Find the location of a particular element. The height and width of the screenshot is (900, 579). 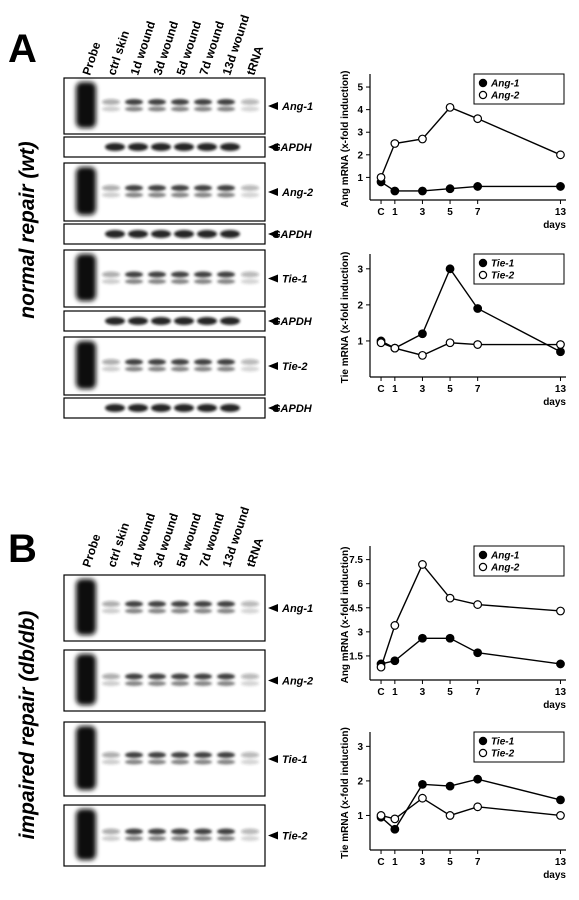

blot-label: Ang-1 is located at coordinates (297, 107).